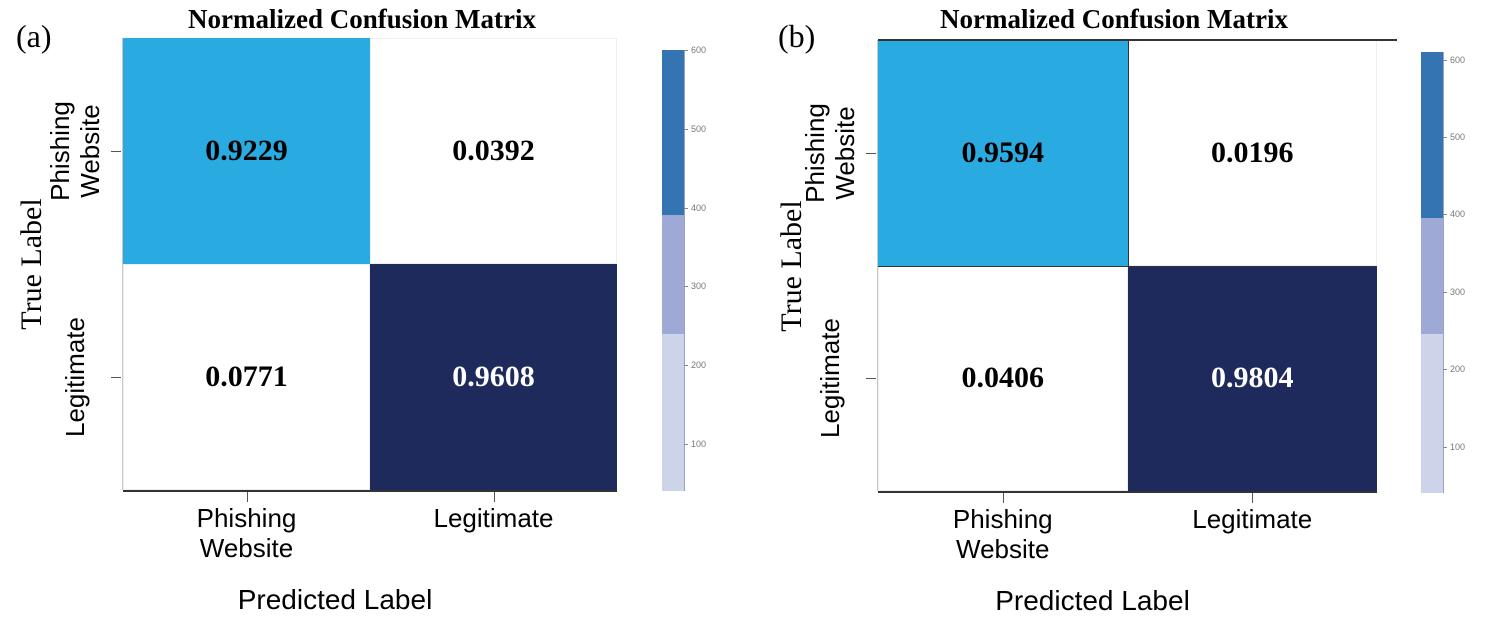  I want to click on heatmap-cell: 0.9229, so click(246, 151).